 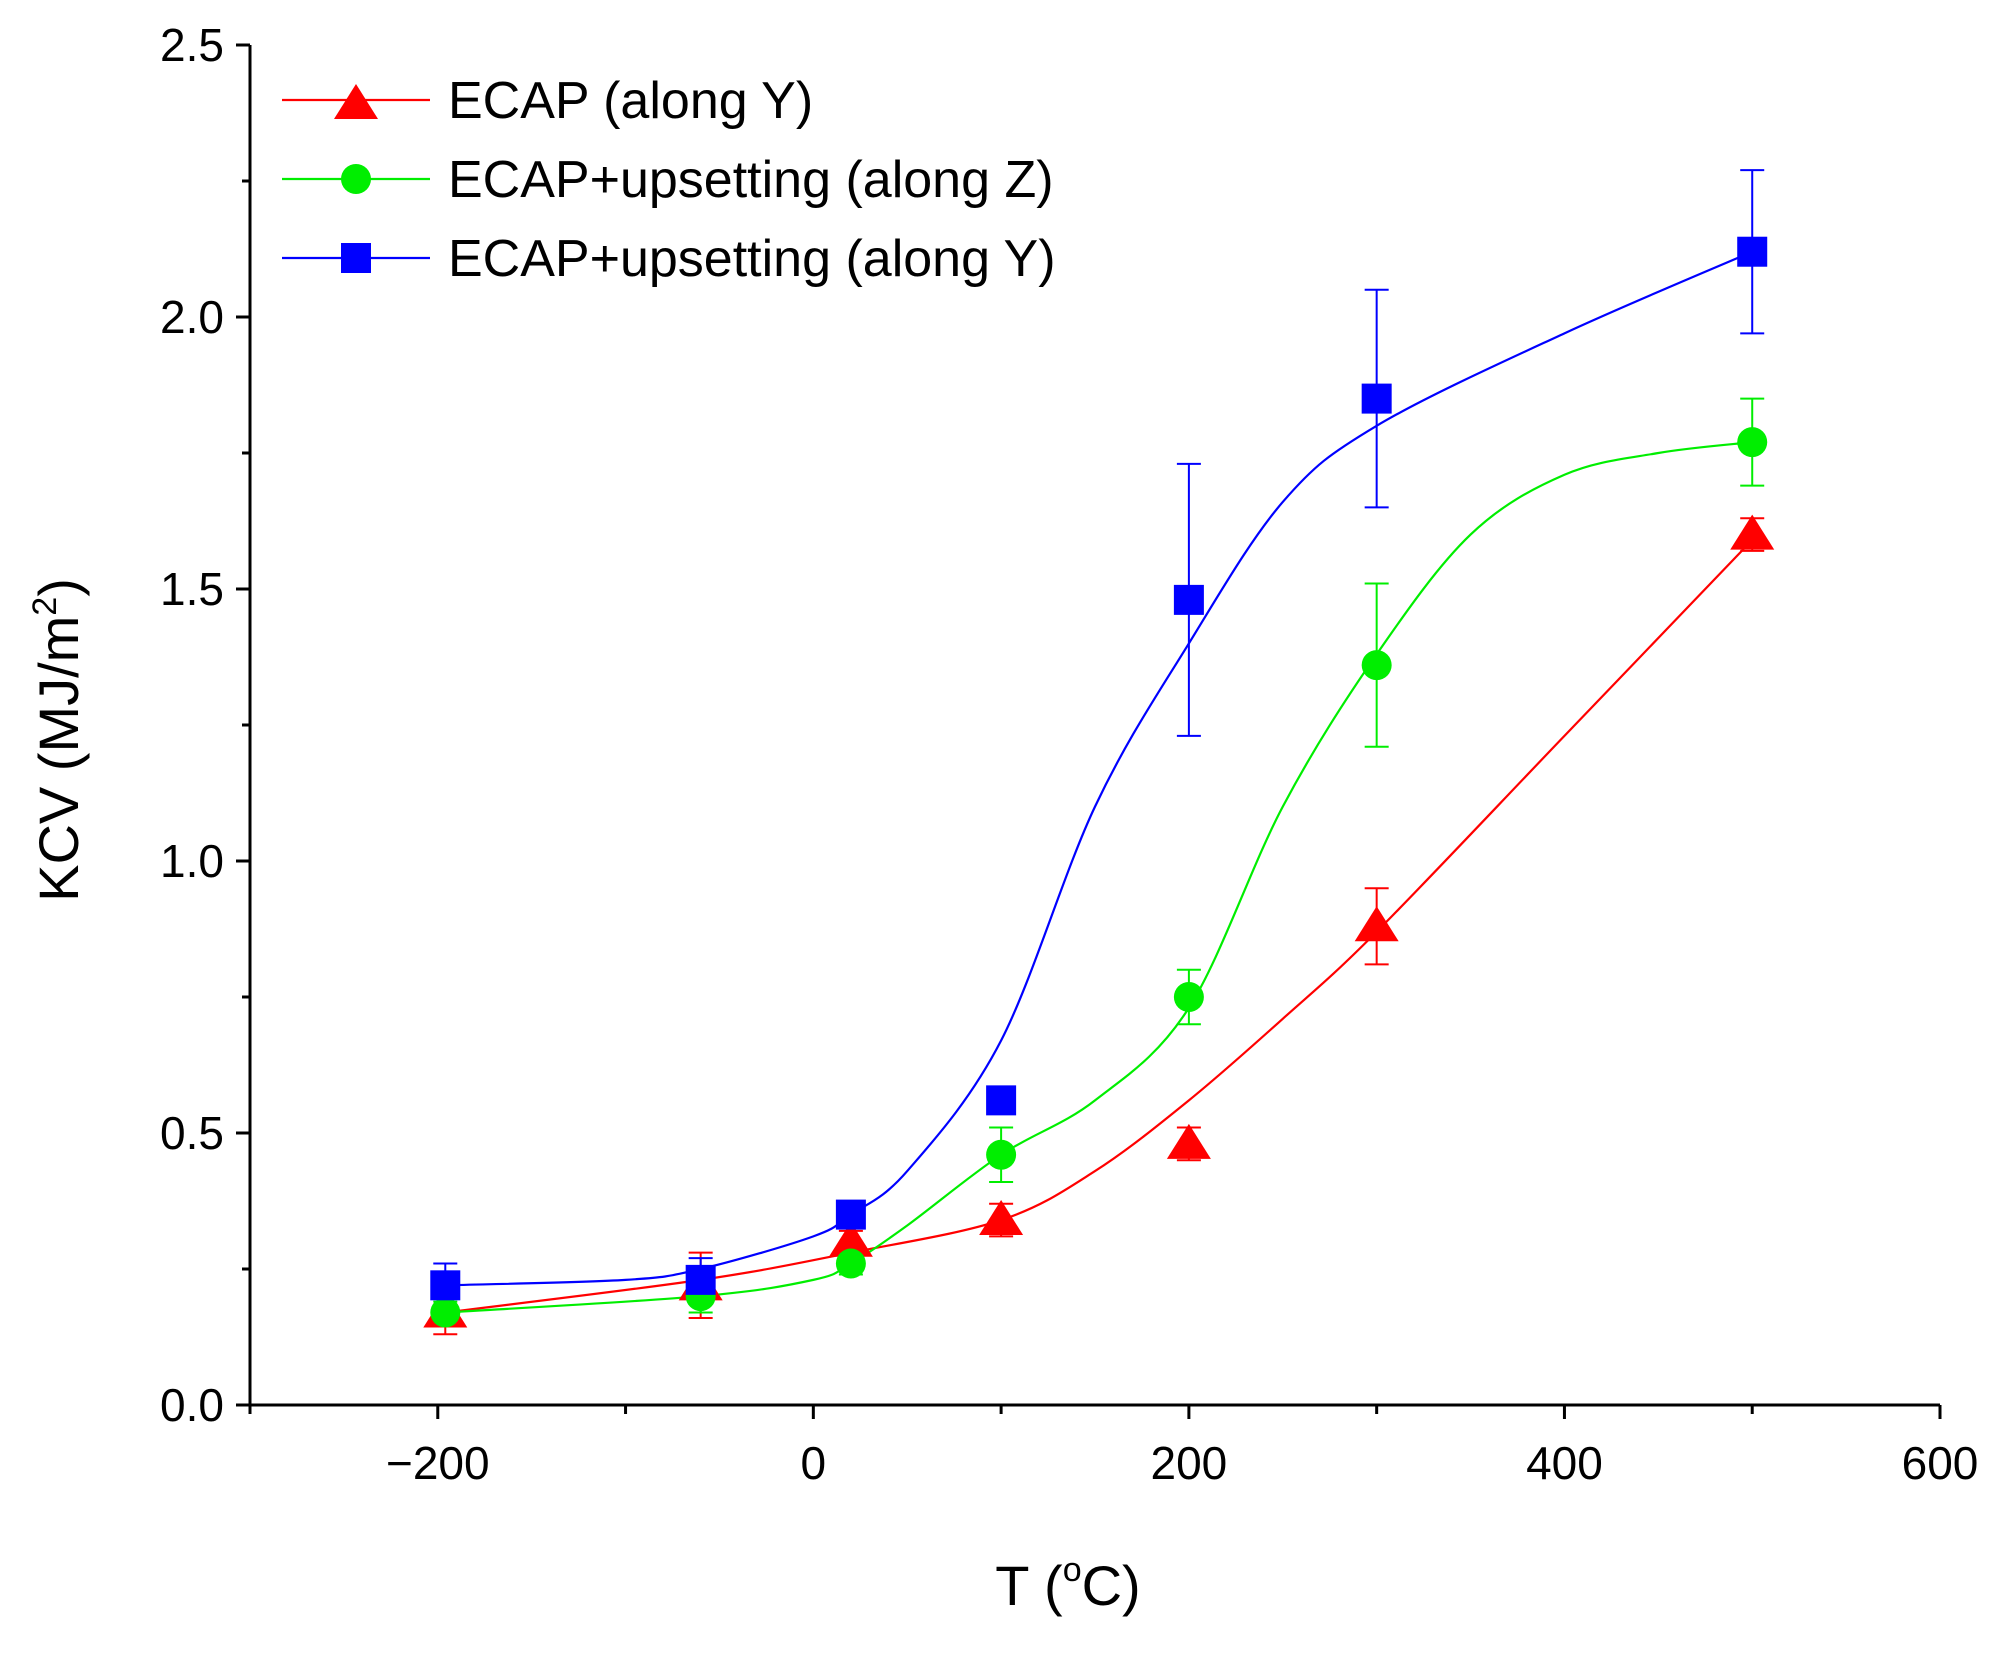 I want to click on y-tick-label: 2.0, so click(x=192, y=317).